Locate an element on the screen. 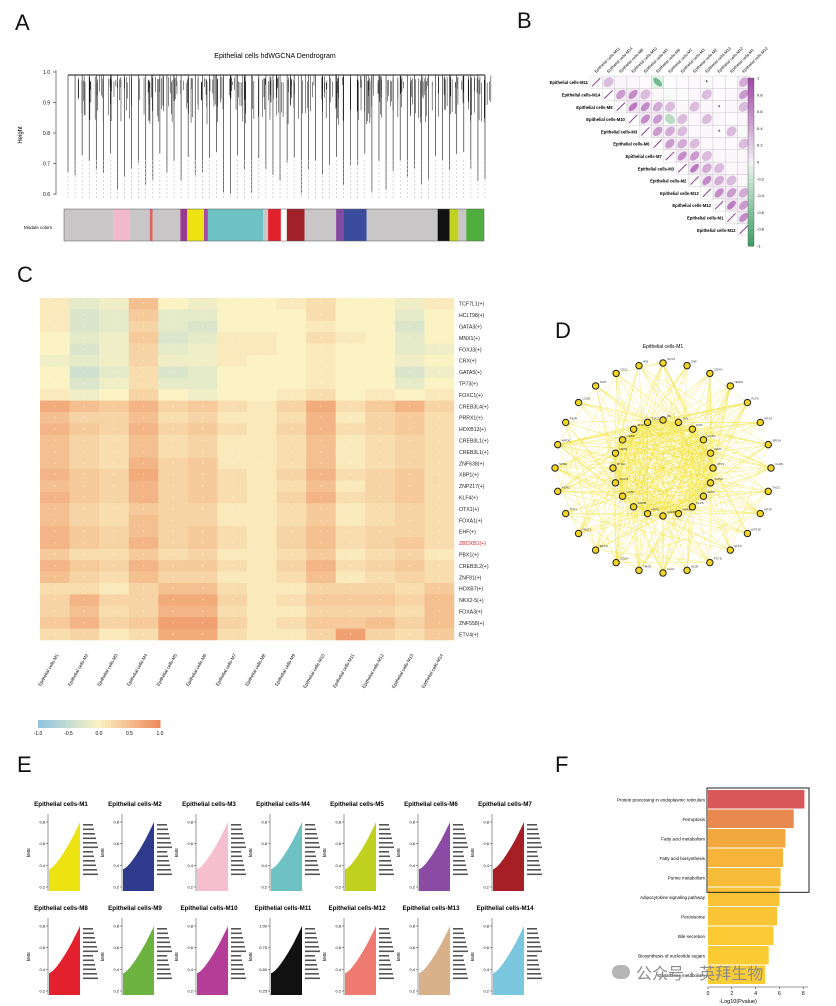 The image size is (836, 1006). correlation-legend-tick: -0.2 is located at coordinates (761, 178).